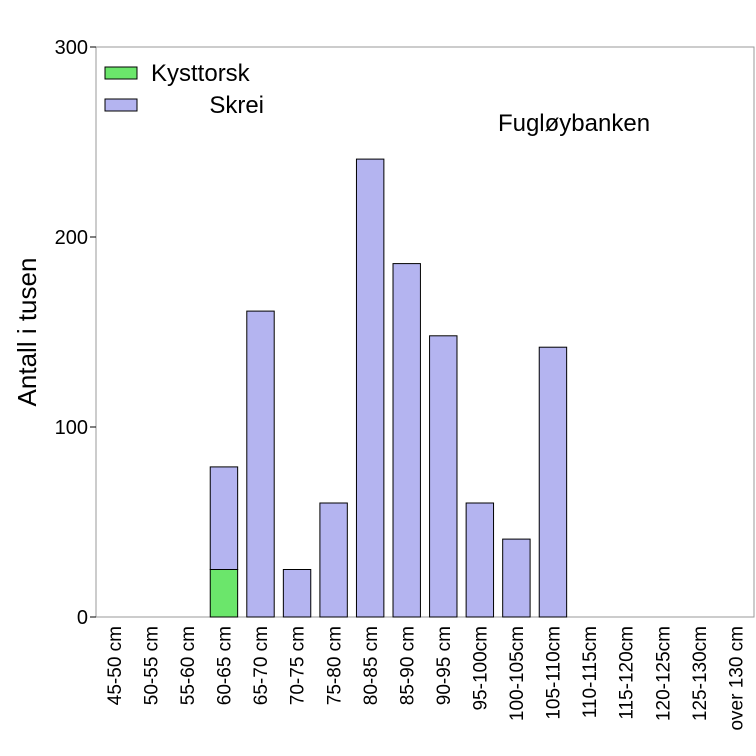  Describe the element at coordinates (371, 665) in the screenshot. I see `x-tick-label: 80-85 cm` at that location.